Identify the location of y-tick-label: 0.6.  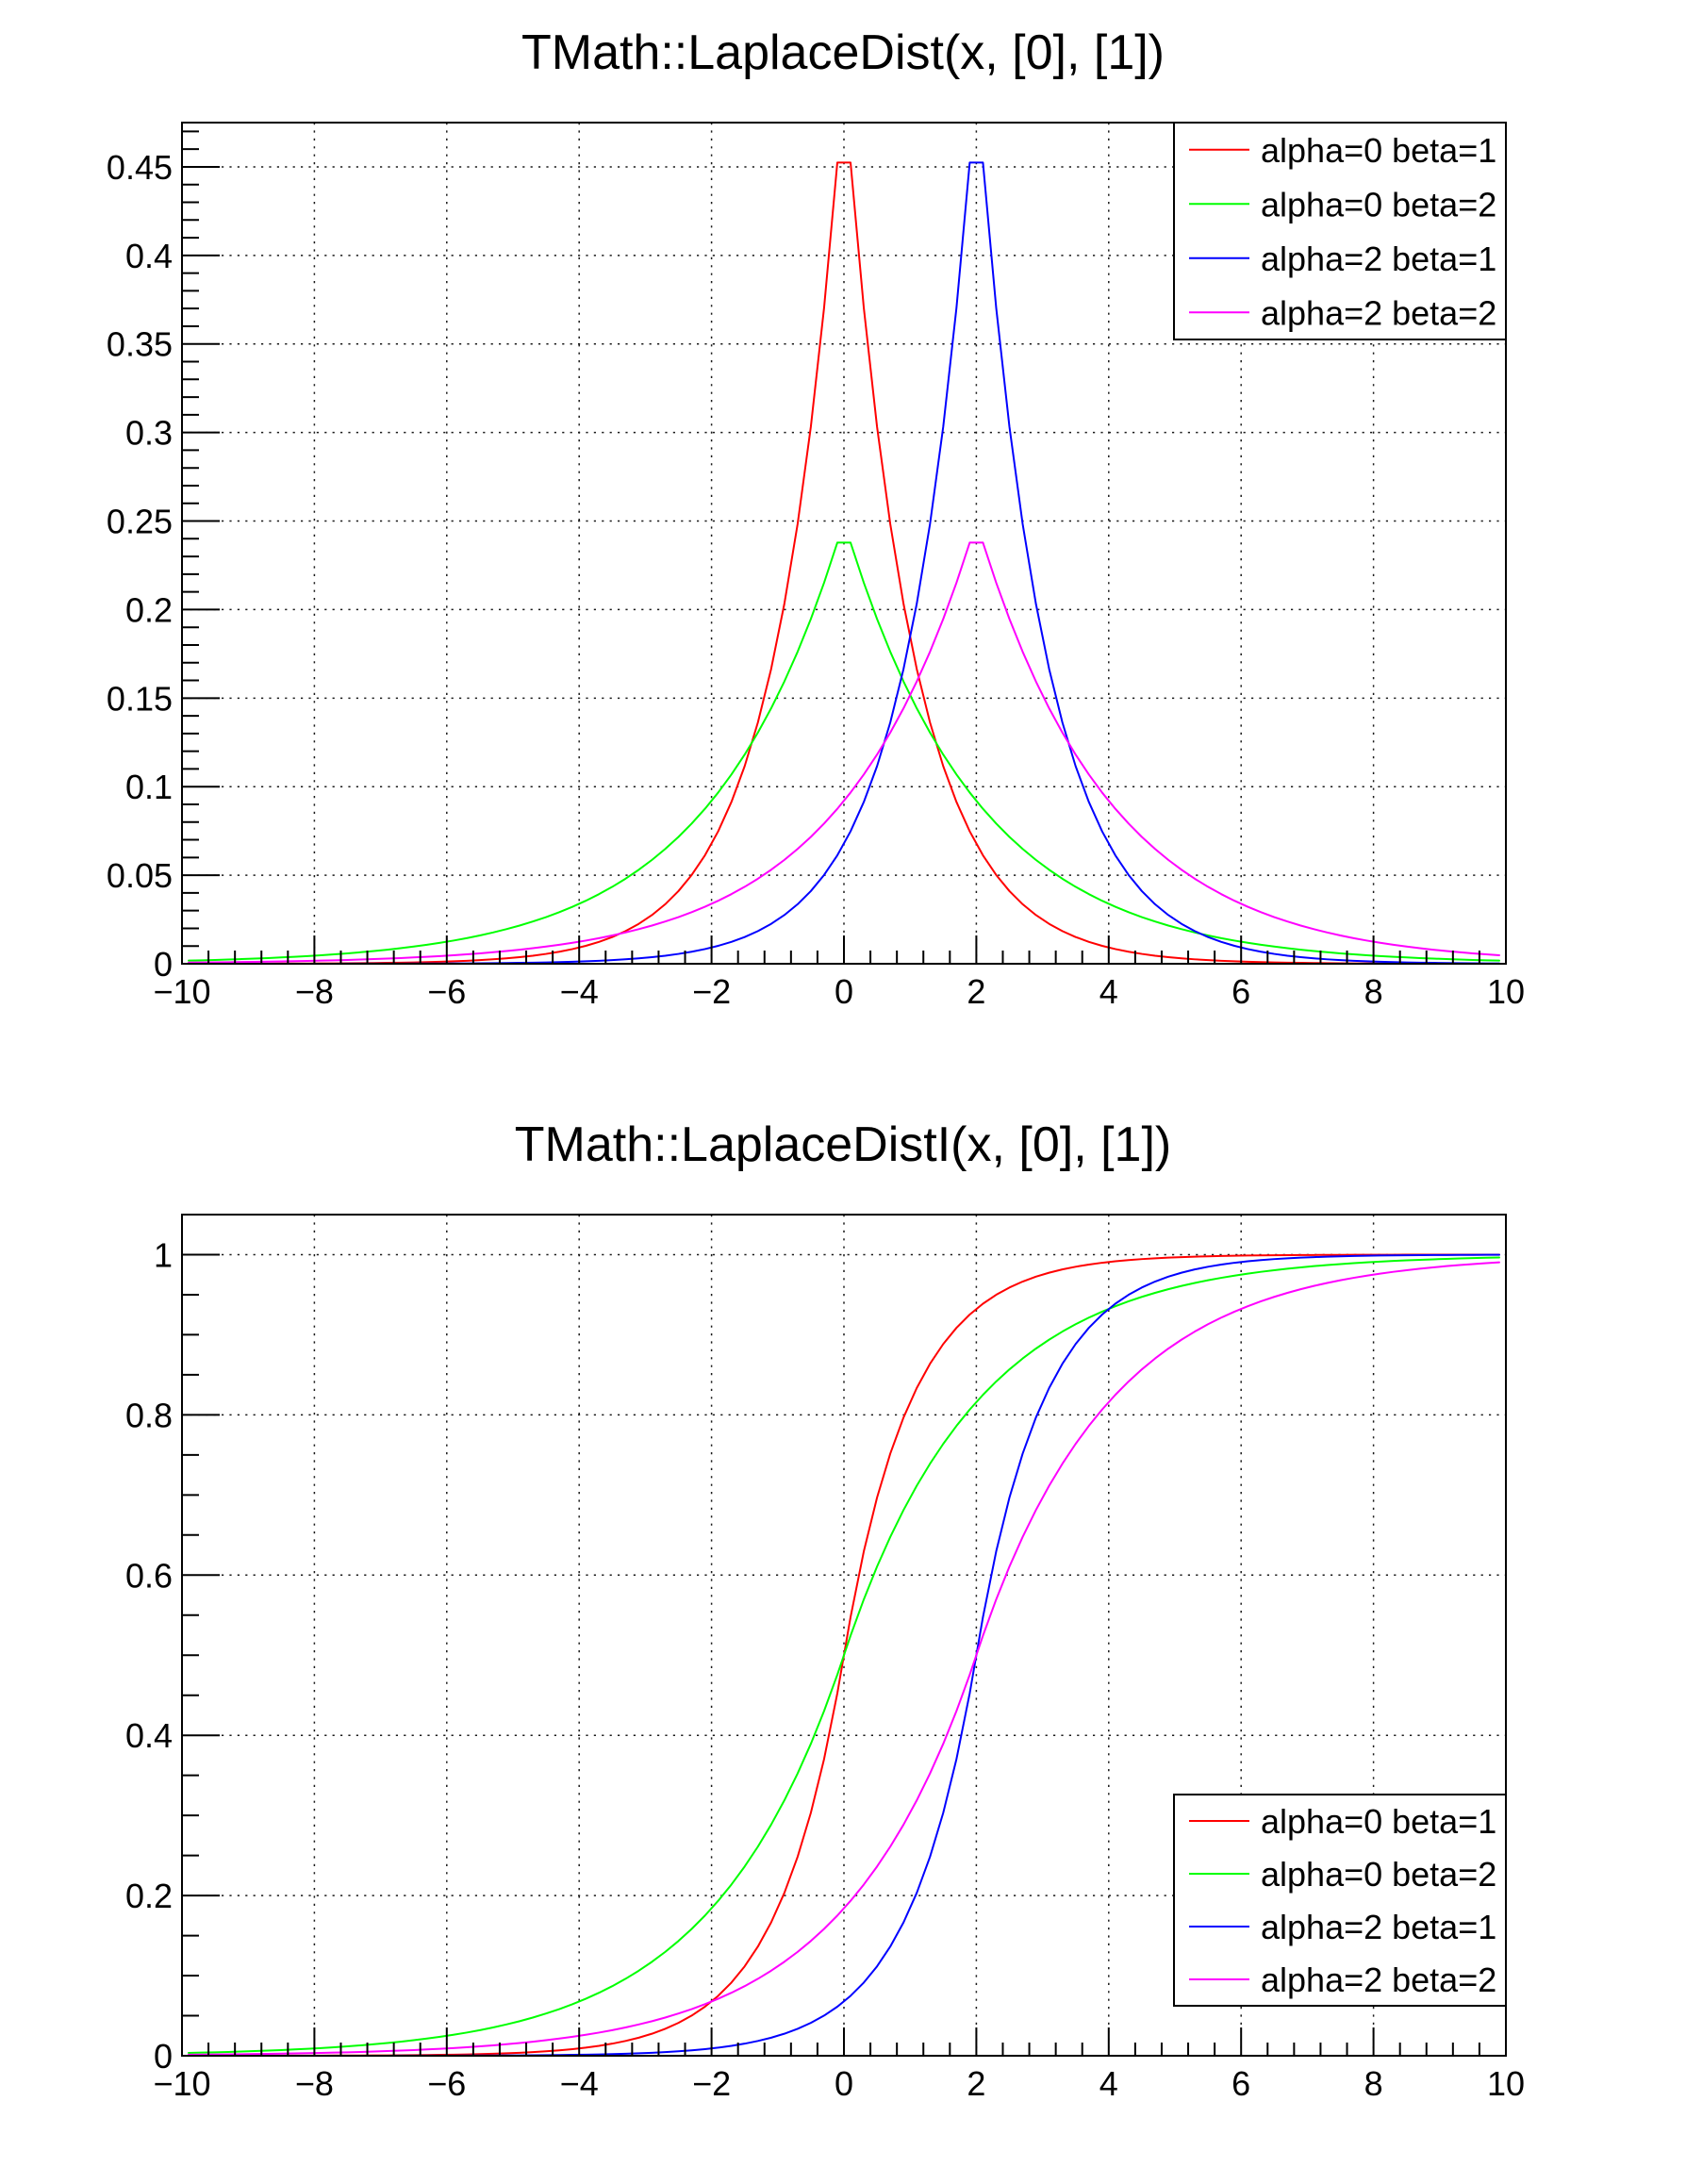
(149, 1575).